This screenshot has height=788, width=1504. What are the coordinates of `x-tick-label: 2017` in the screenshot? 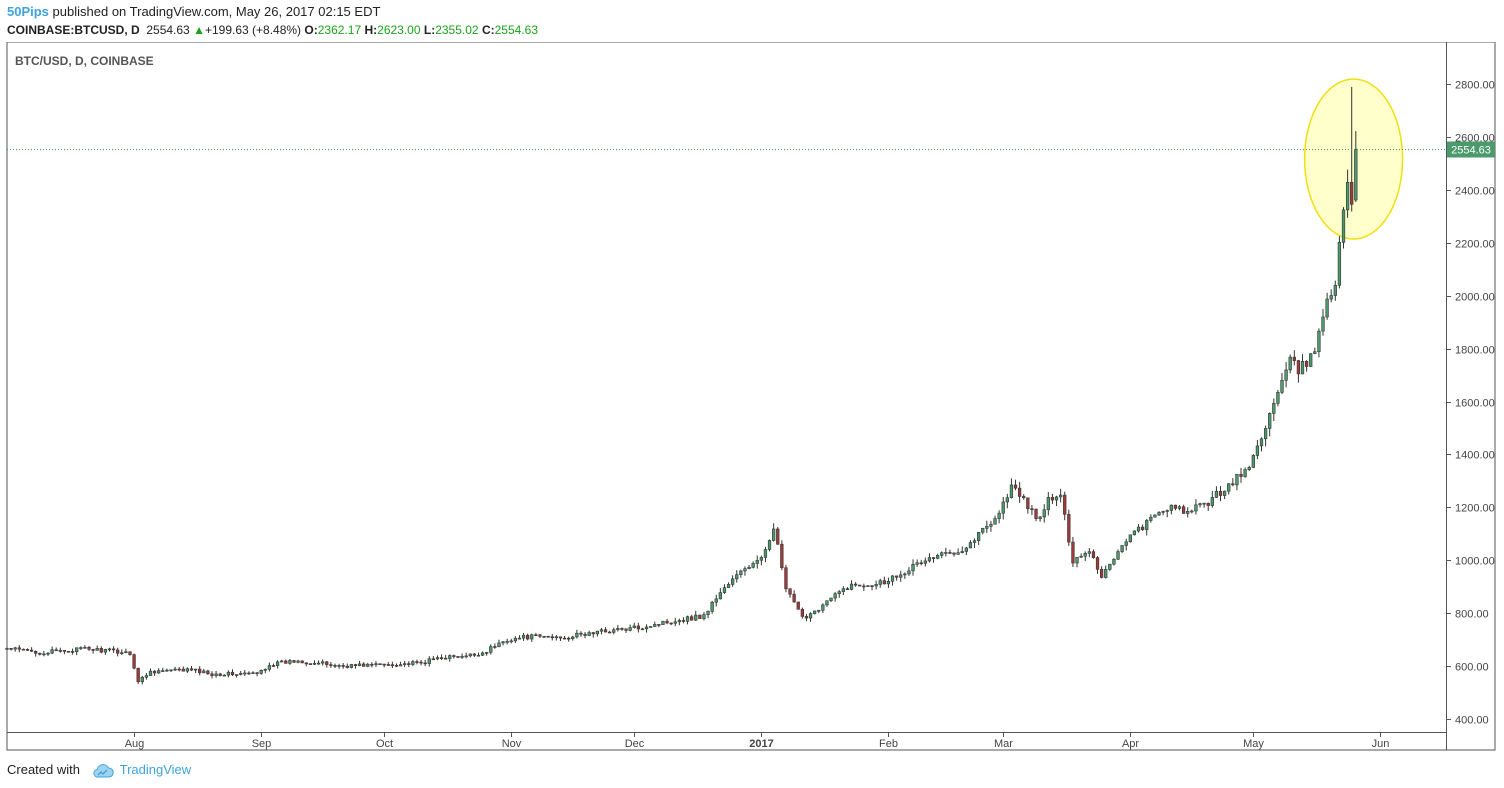 It's located at (761, 744).